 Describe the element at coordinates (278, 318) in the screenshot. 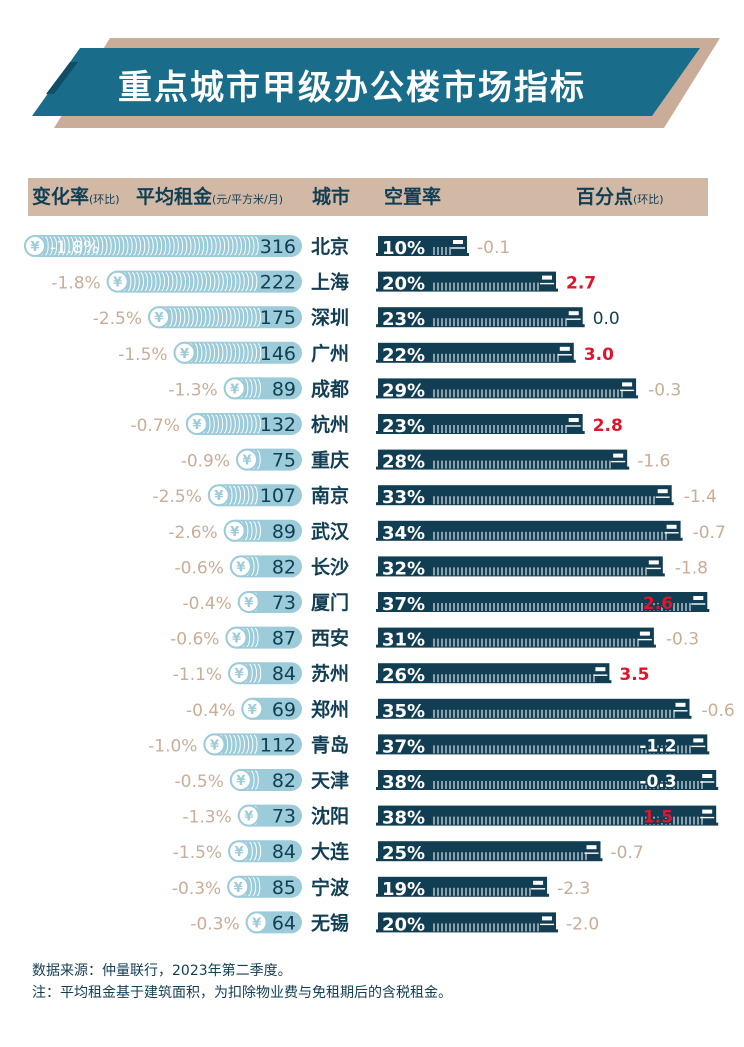

I see `rent-value: 175` at that location.